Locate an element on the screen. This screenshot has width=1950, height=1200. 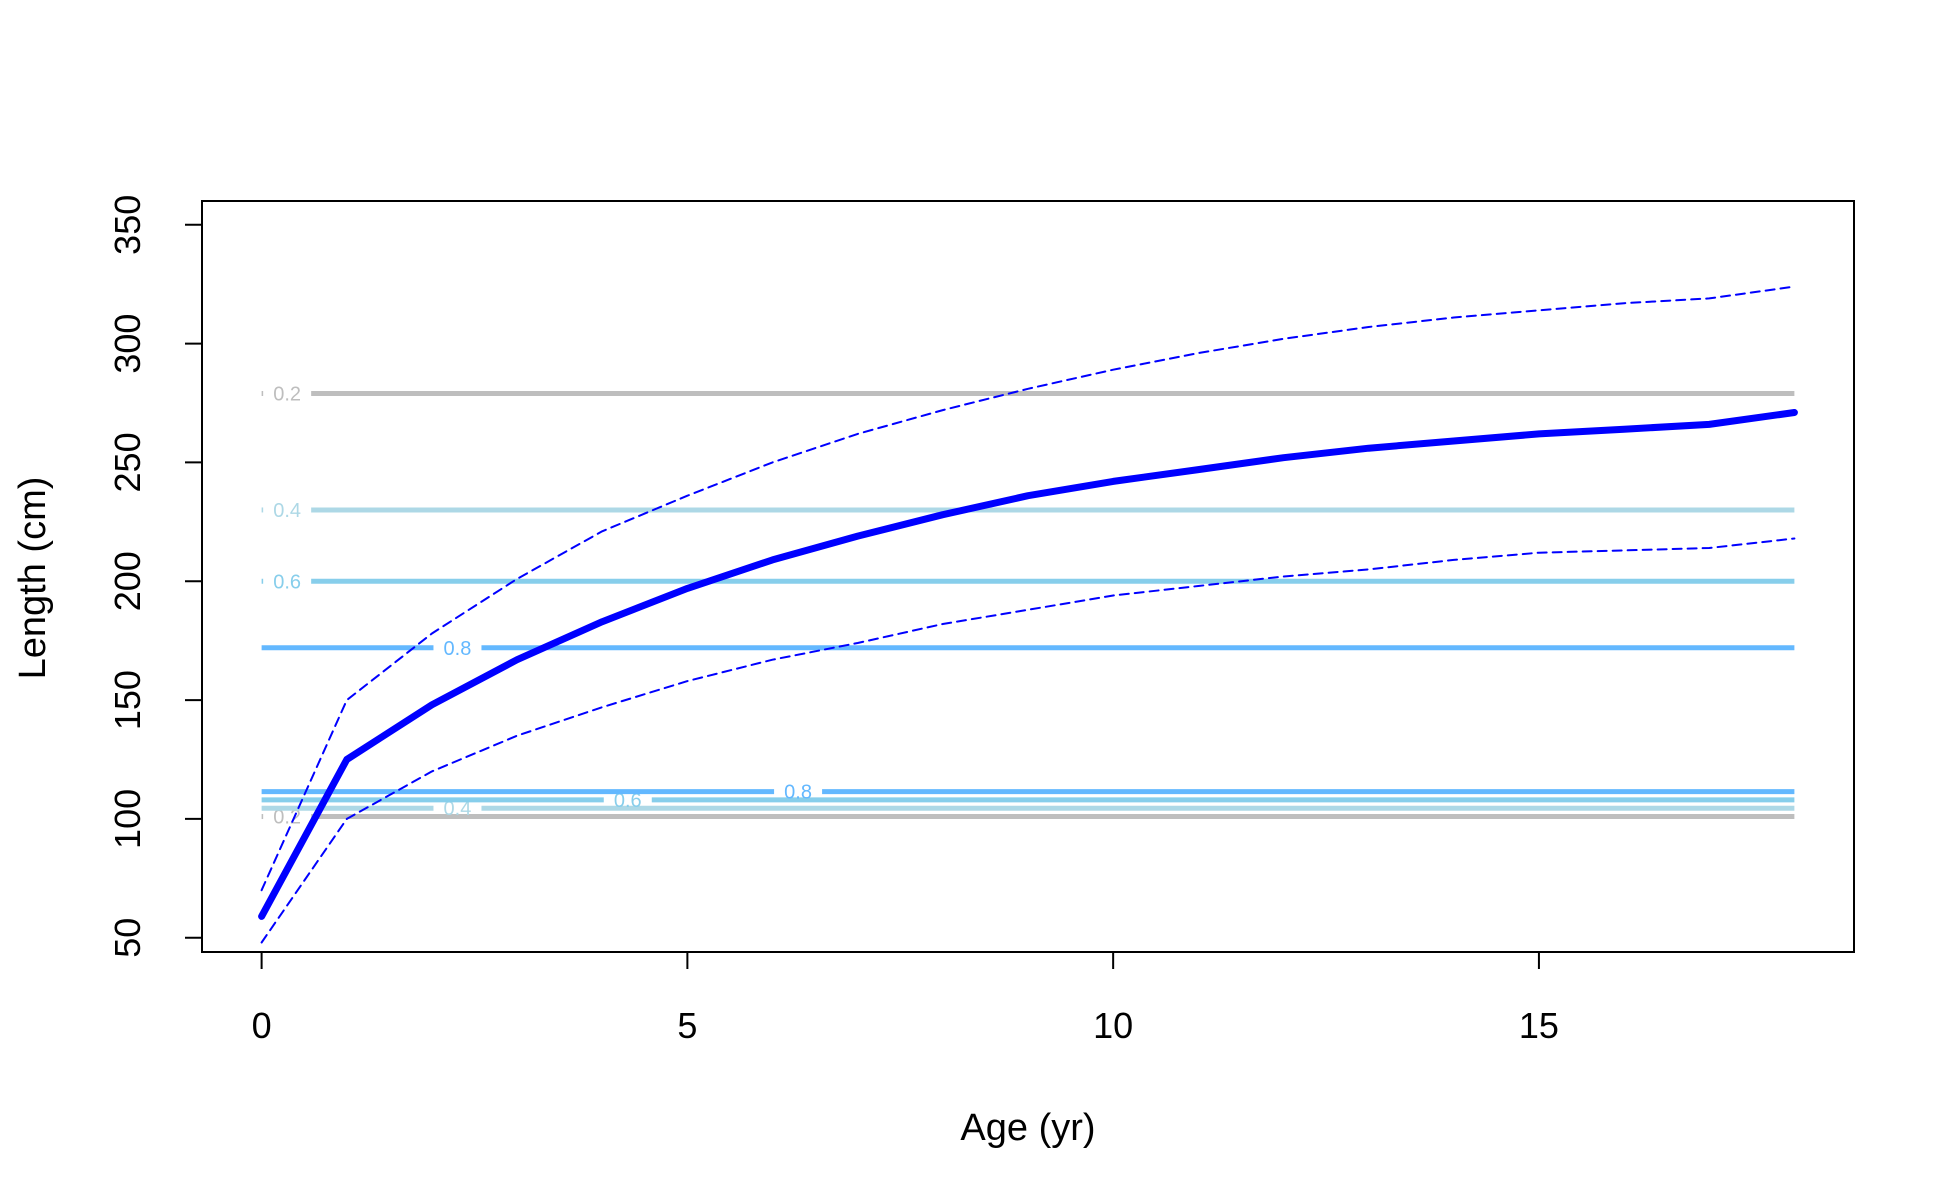
y-tick-label-2: 150 is located at coordinates (127, 700).